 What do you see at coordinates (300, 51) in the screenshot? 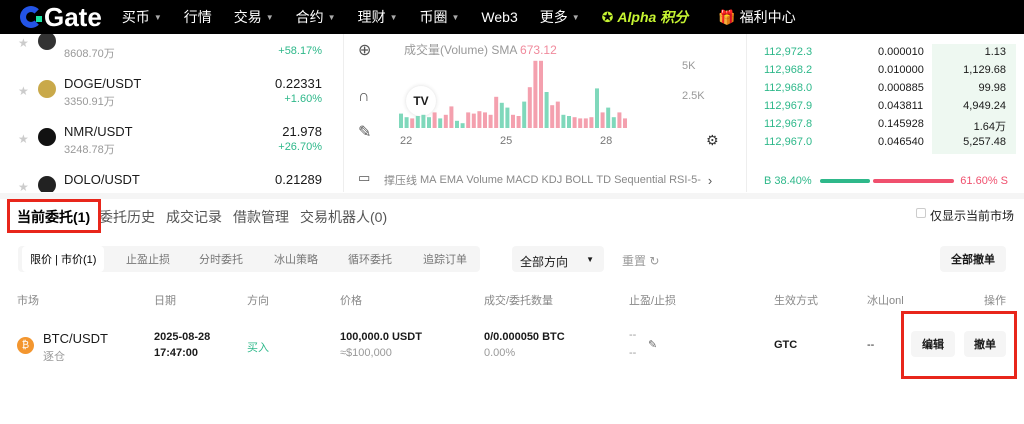
I see `market-change: +58.17%` at bounding box center [300, 51].